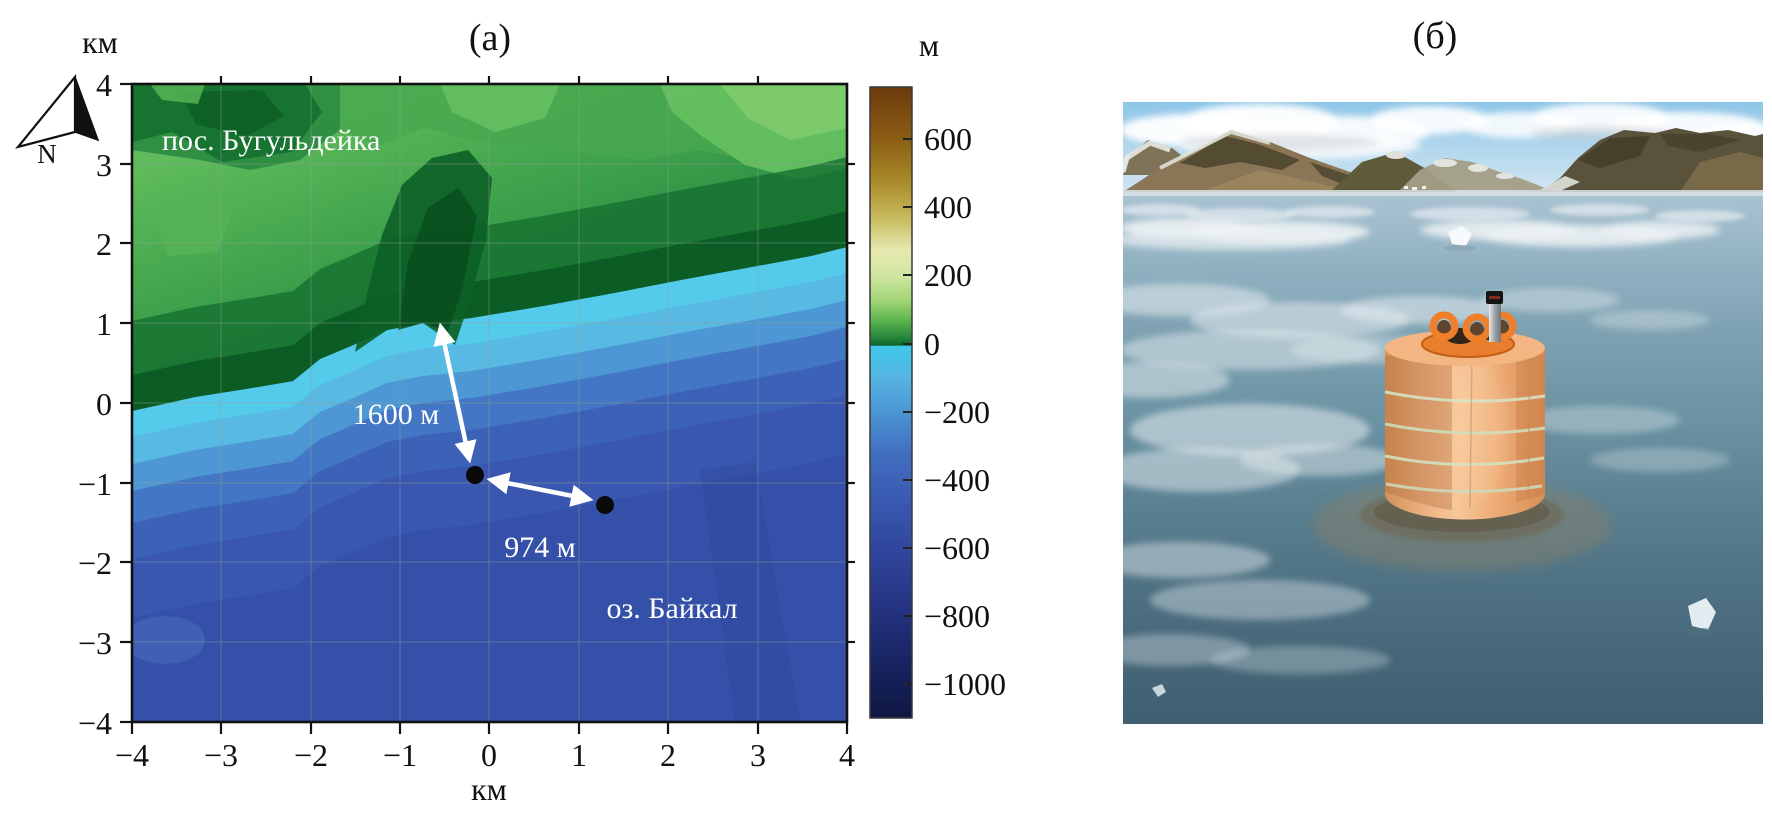 This screenshot has width=1772, height=827. What do you see at coordinates (47, 154) in the screenshot?
I see `north-label: N` at bounding box center [47, 154].